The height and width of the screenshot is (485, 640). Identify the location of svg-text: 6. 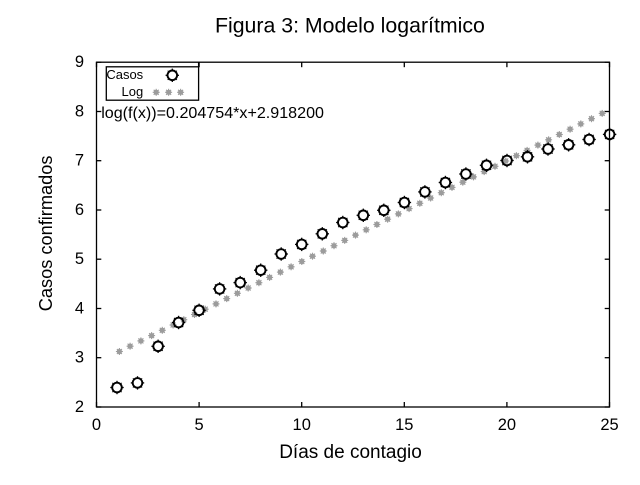
(79, 210).